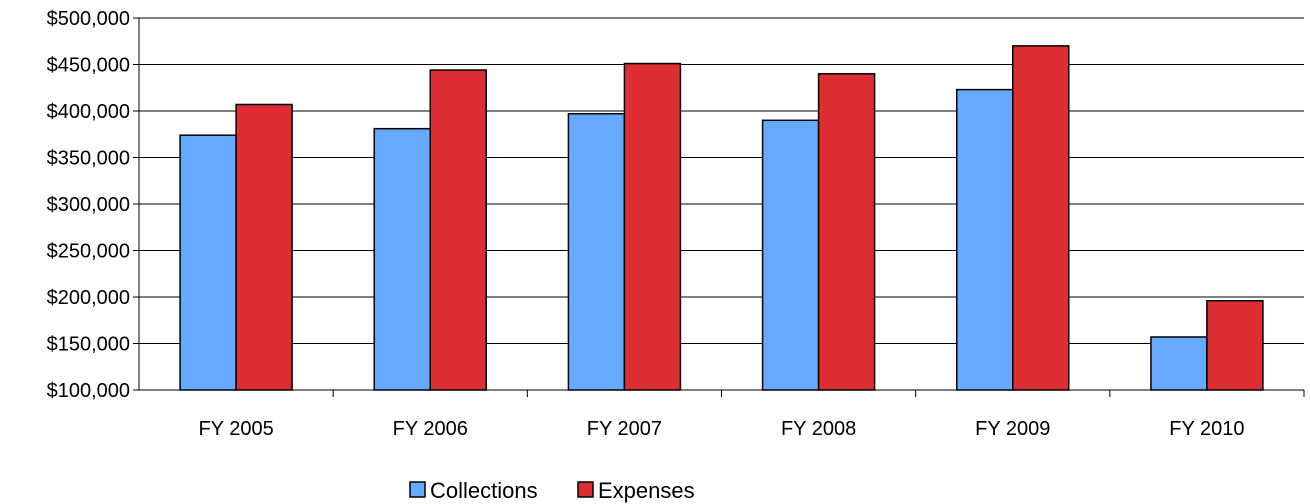  What do you see at coordinates (1235, 345) in the screenshot?
I see `bar-expenses-fy-2010` at bounding box center [1235, 345].